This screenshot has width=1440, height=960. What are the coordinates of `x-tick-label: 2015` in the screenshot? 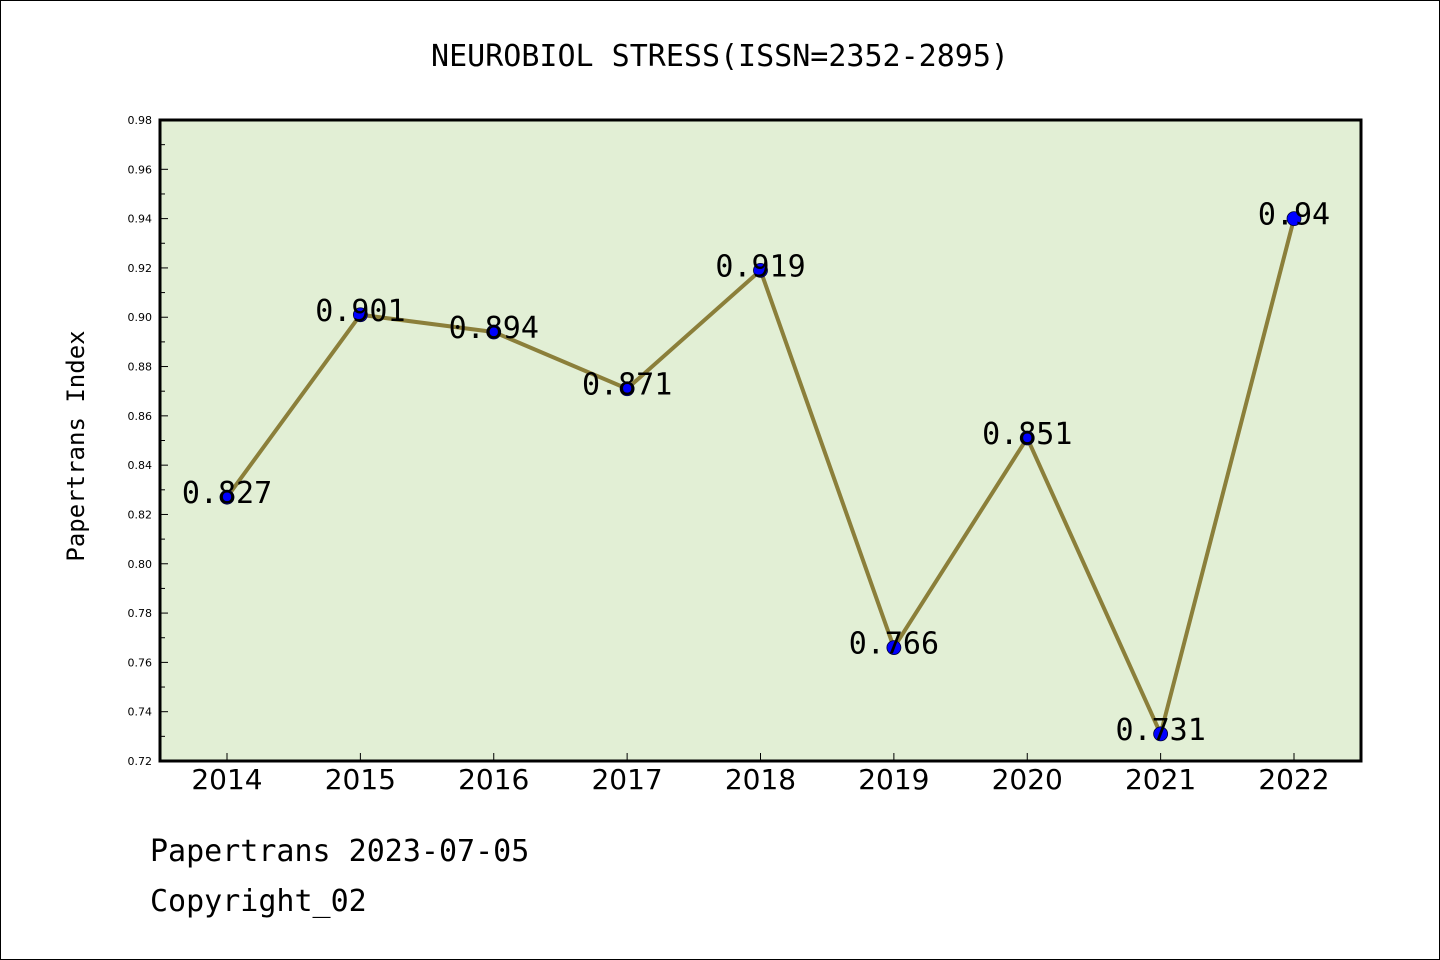 It's located at (360, 779).